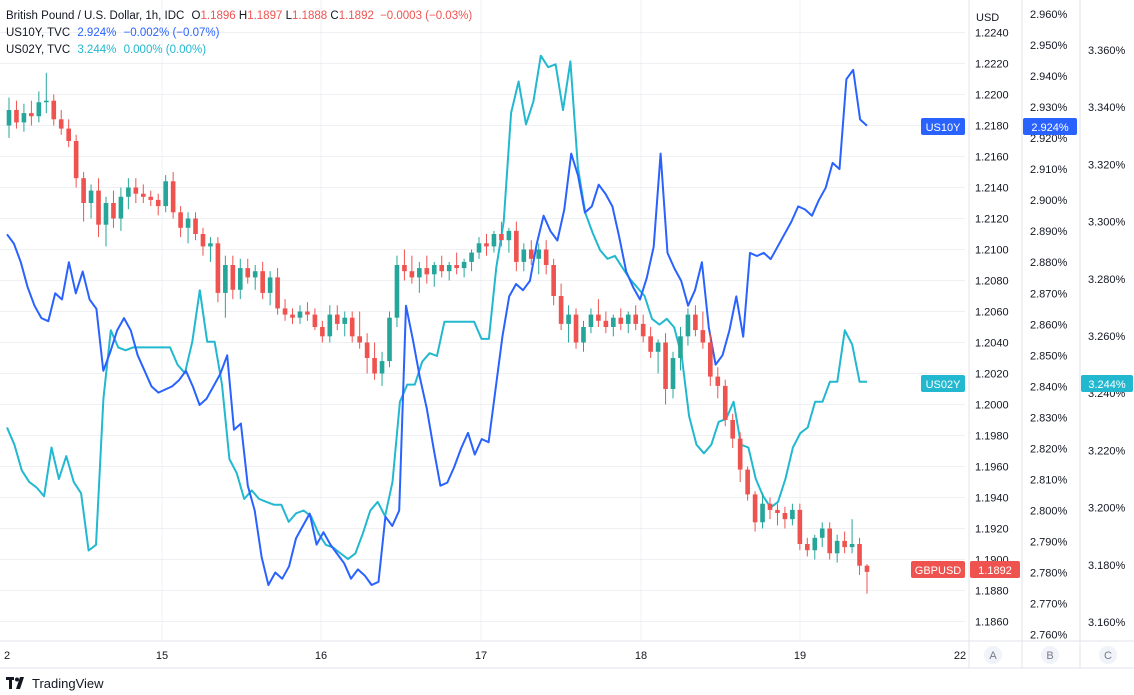  I want to click on us10y-tick: 2.810%, so click(1049, 480).